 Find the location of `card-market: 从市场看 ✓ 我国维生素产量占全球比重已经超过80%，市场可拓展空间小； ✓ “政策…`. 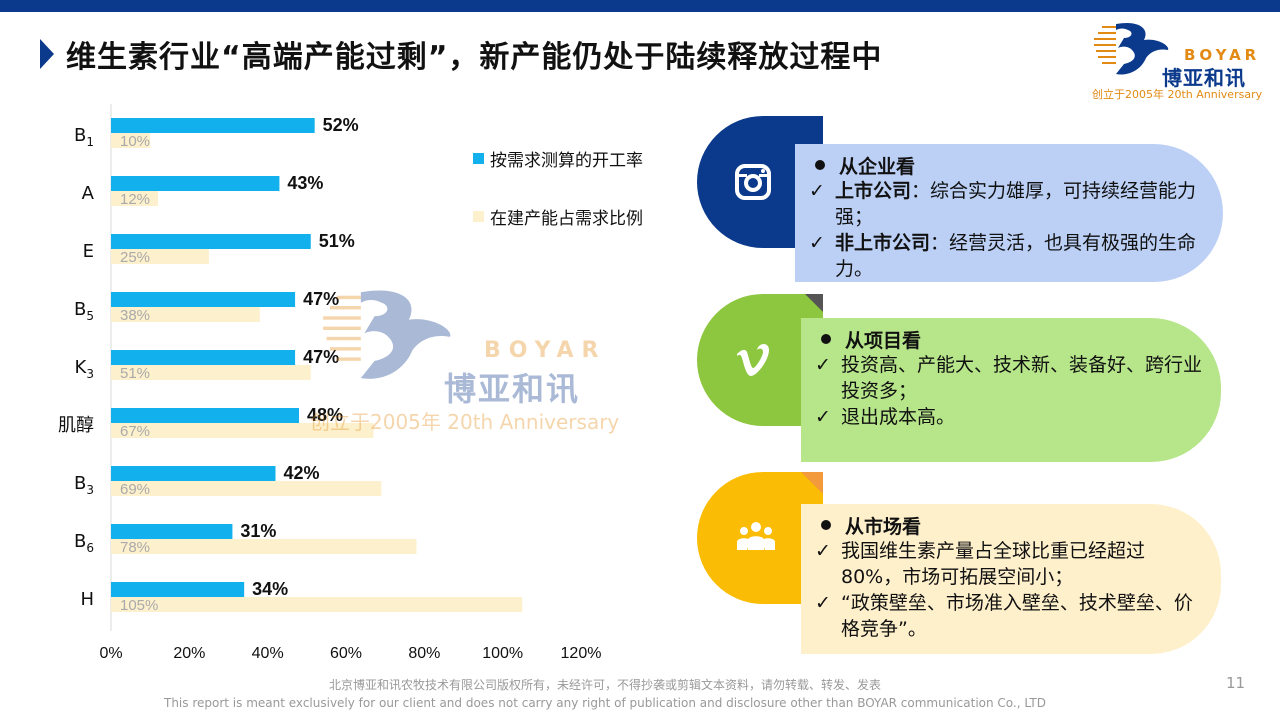

card-market: 从市场看 ✓ 我国维生素产量占全球比重已经超过80%，市场可拓展空间小； ✓ “政策… is located at coordinates (960, 564).